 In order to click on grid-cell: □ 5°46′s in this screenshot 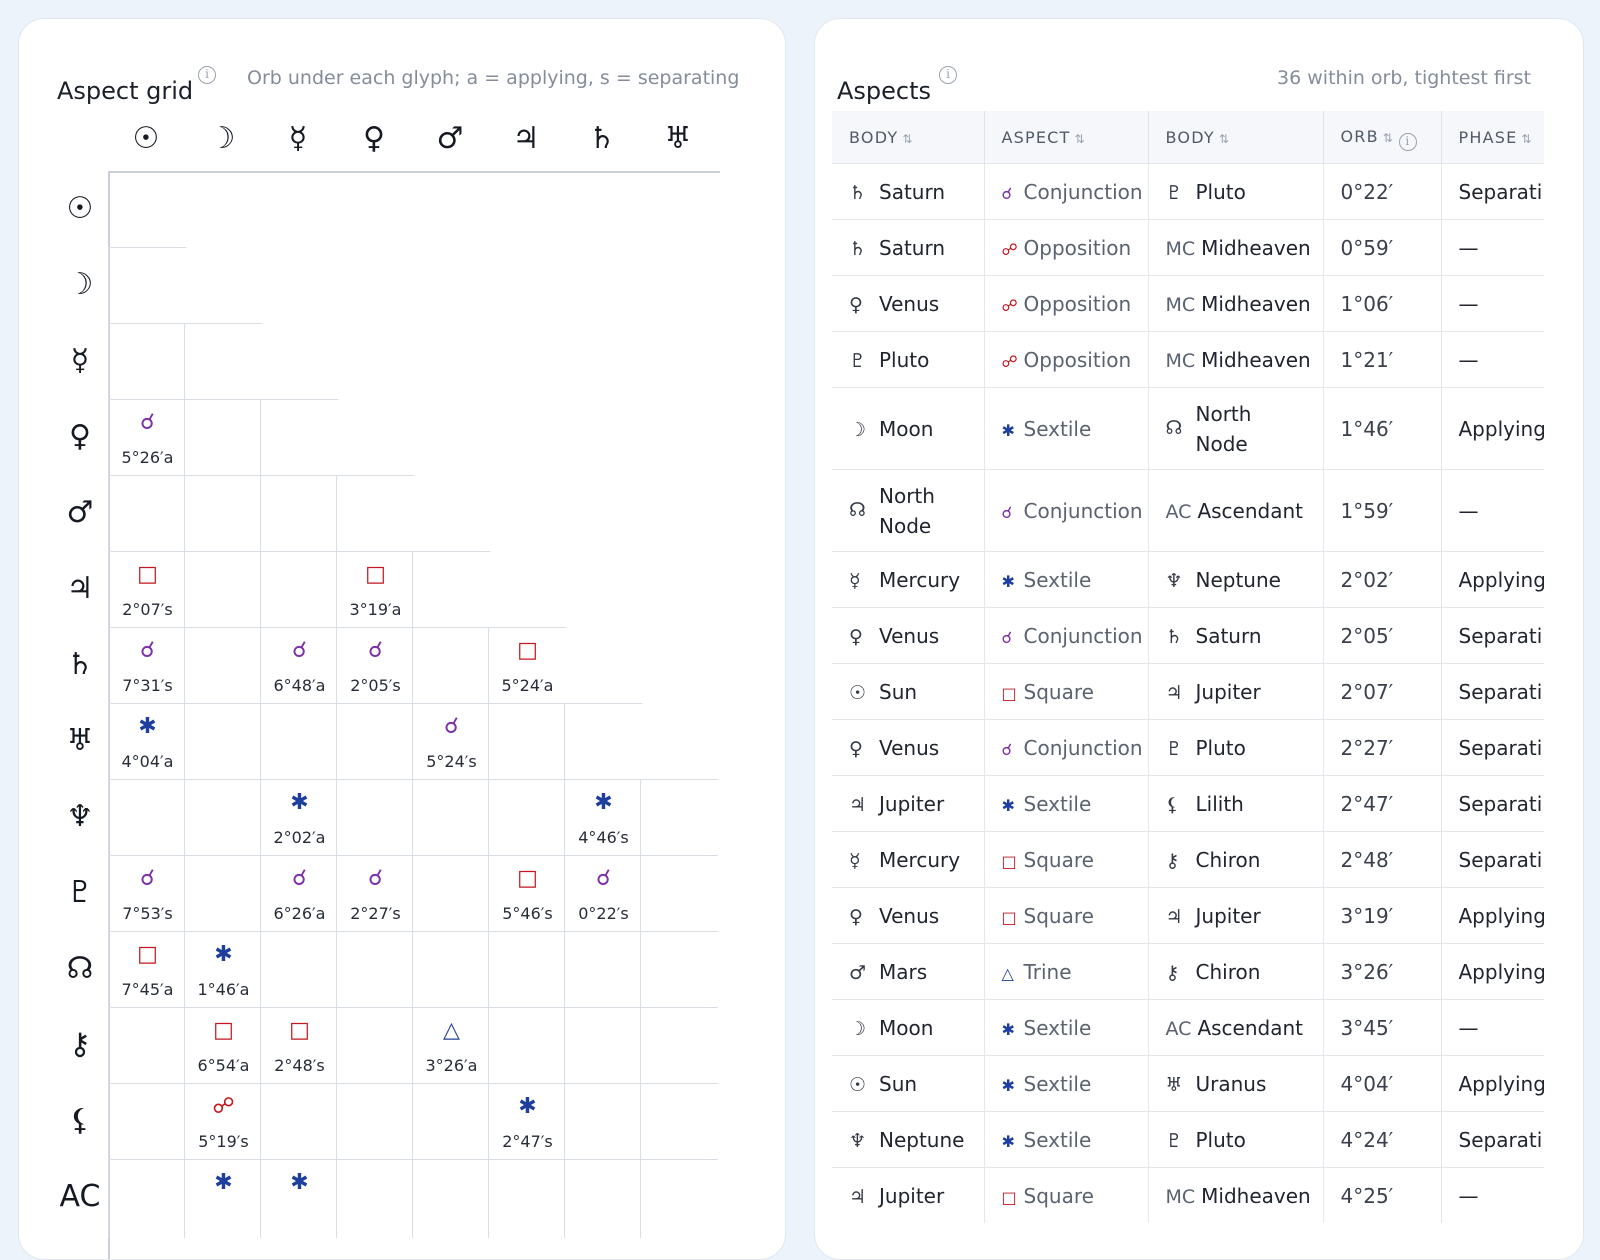, I will do `click(527, 894)`.